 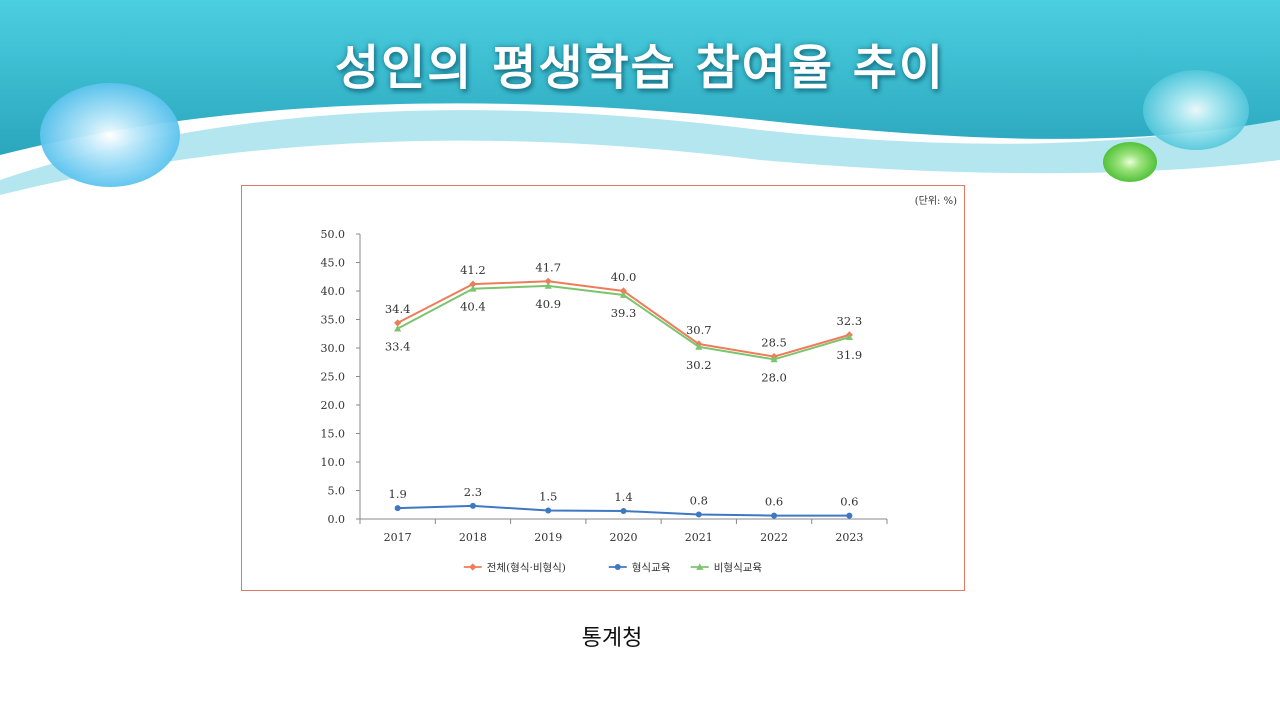 I want to click on data-label-2: 28.0, so click(x=774, y=377).